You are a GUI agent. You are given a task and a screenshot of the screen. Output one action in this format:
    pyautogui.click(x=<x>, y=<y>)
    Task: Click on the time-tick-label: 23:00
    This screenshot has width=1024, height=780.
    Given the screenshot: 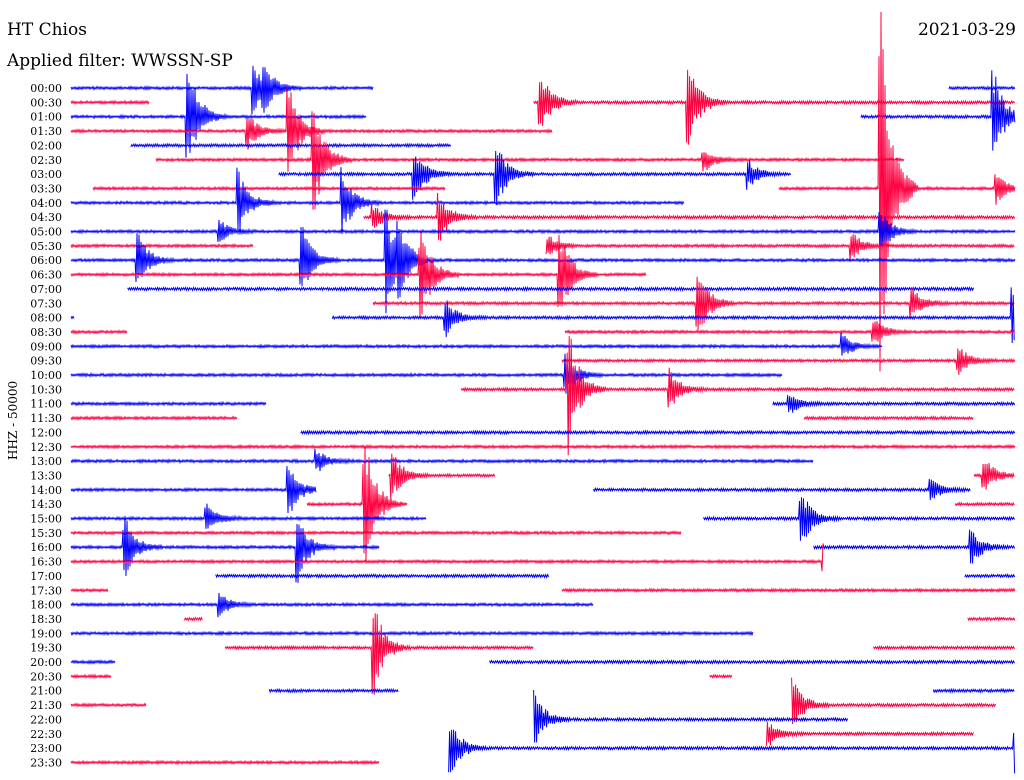 What is the action you would take?
    pyautogui.click(x=46, y=748)
    